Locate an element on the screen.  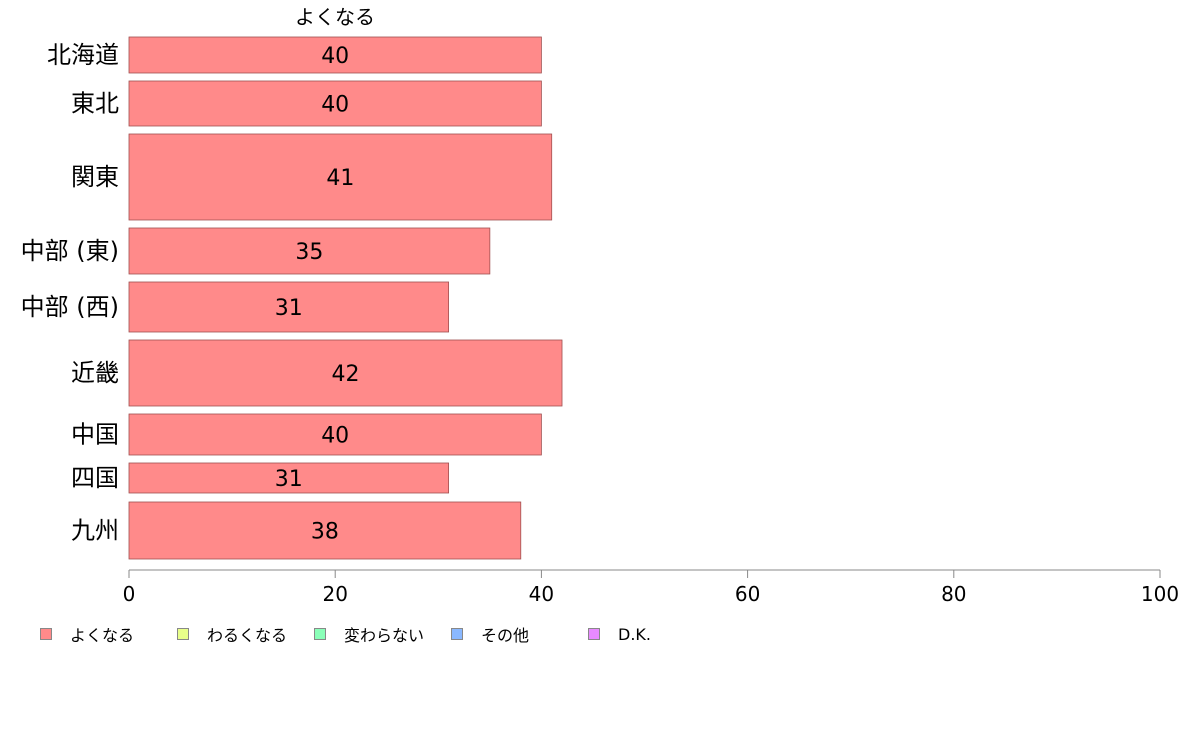
x-tick-label-3: 40 is located at coordinates (541, 594).